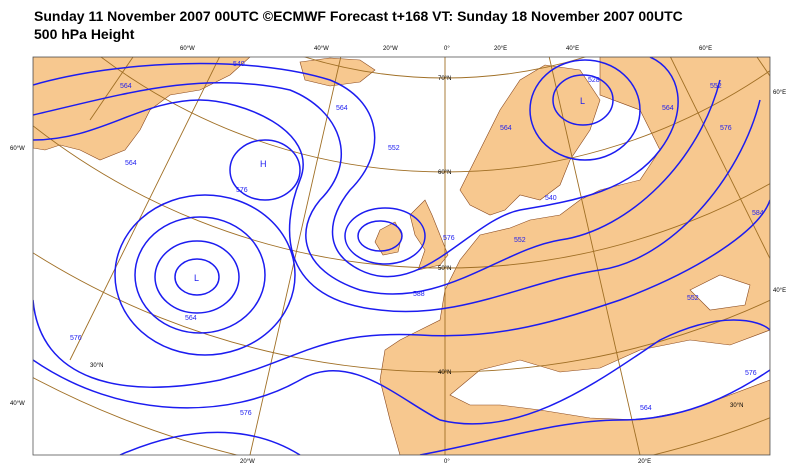  I want to click on graticule-label: 60°N, so click(444, 173).